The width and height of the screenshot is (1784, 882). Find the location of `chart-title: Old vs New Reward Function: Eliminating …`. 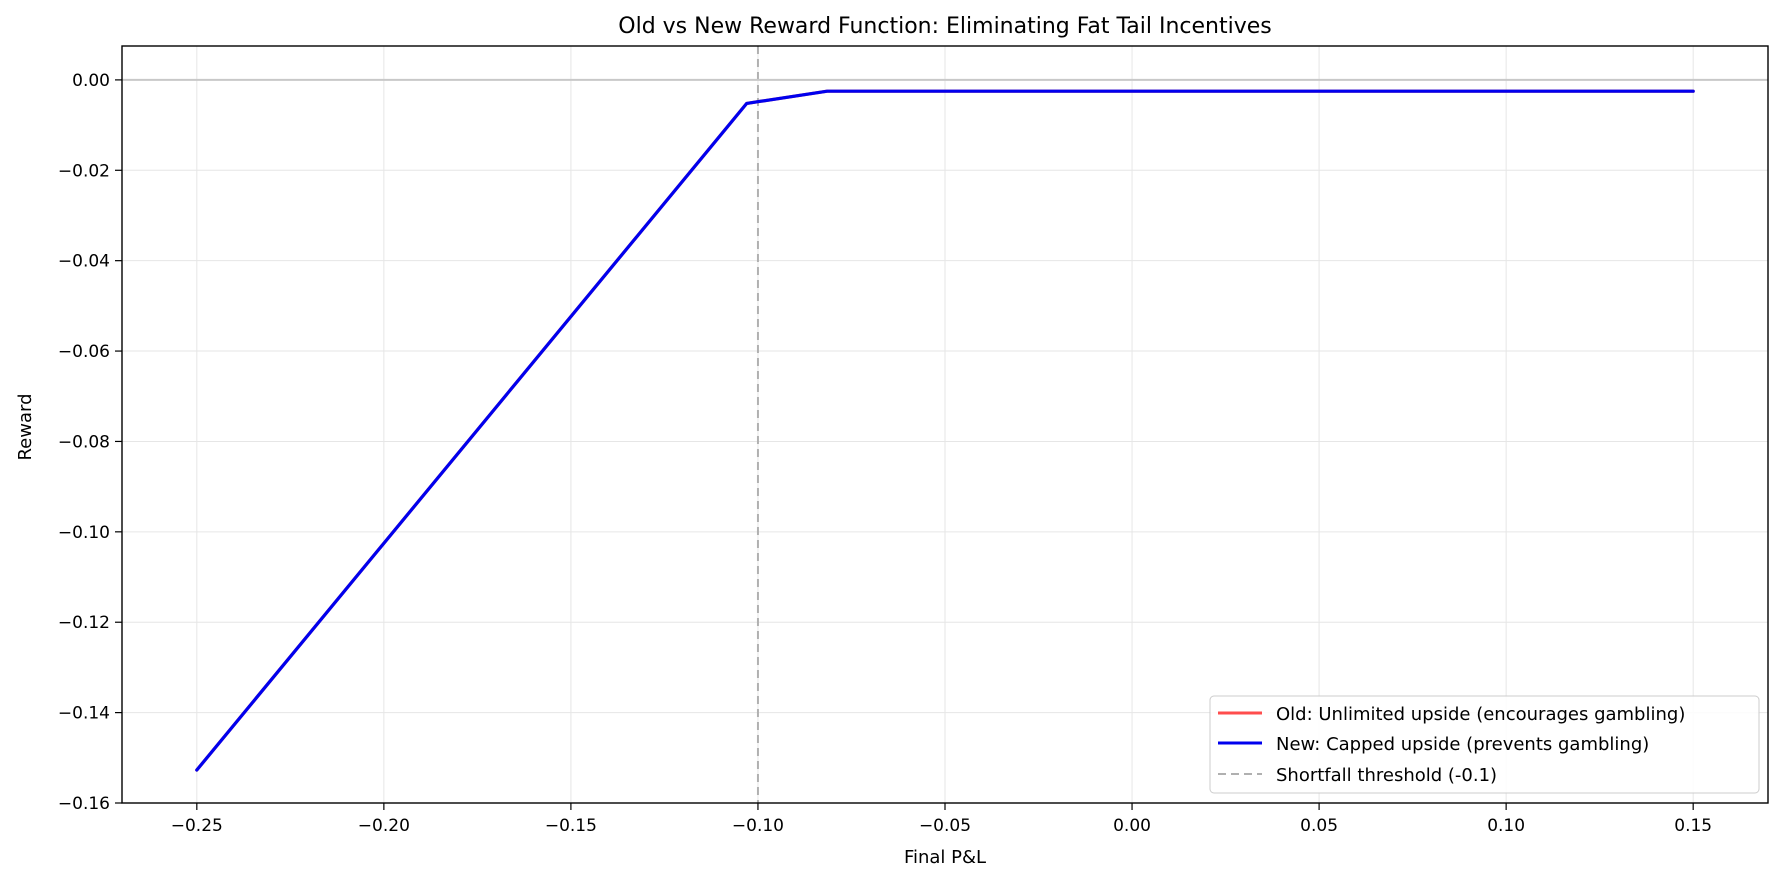

chart-title: Old vs New Reward Function: Eliminating … is located at coordinates (944, 26).